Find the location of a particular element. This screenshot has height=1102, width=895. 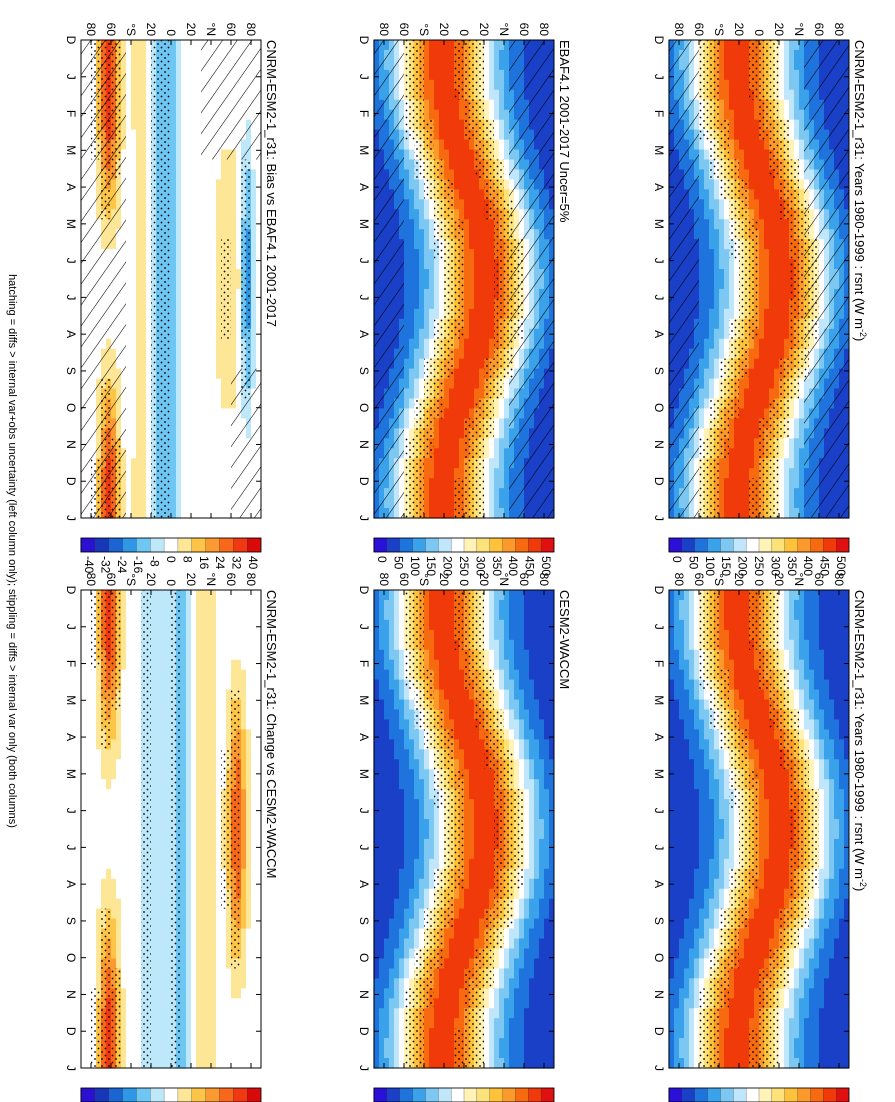

colorbar-swatch is located at coordinates (701, 545).